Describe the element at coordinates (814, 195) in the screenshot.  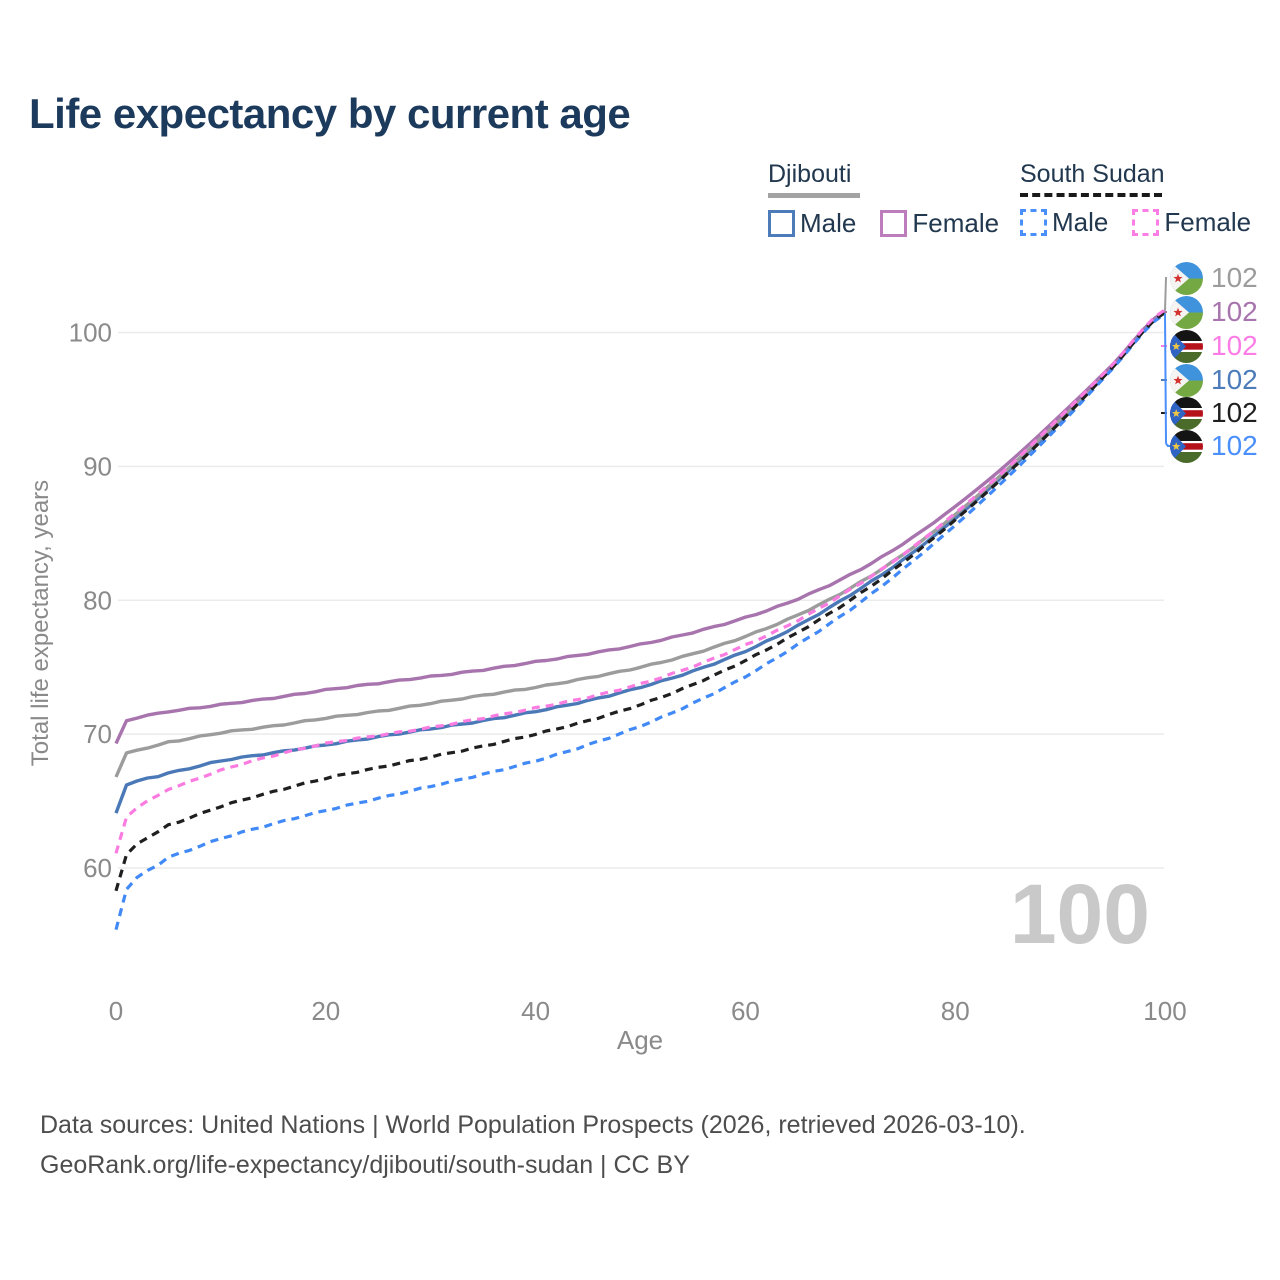
I see `legend-underline-djibouti` at that location.